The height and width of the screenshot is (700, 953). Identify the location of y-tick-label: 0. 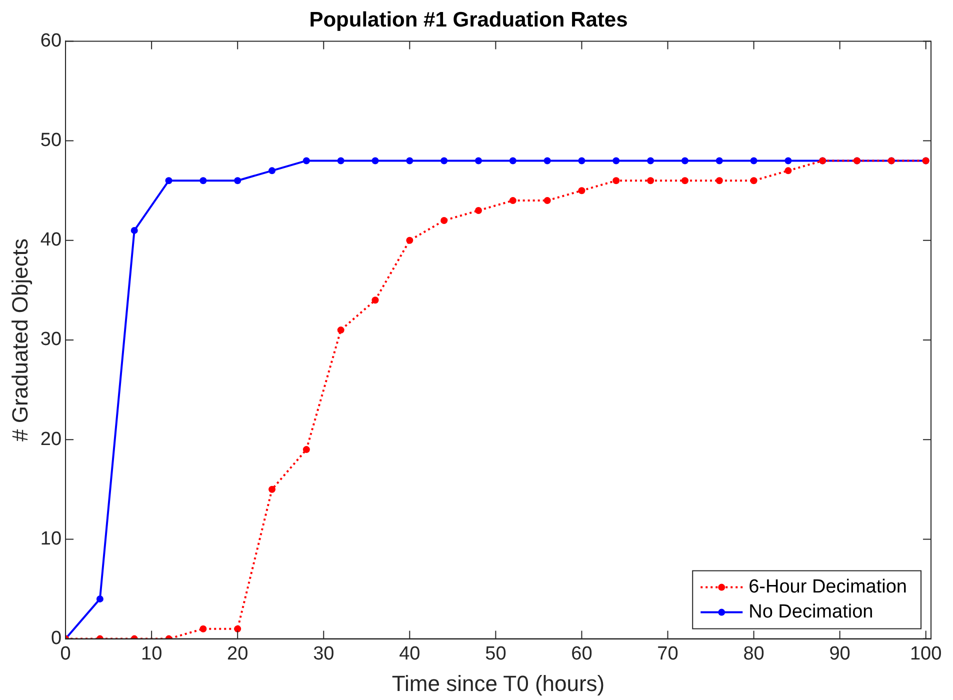
(56, 639).